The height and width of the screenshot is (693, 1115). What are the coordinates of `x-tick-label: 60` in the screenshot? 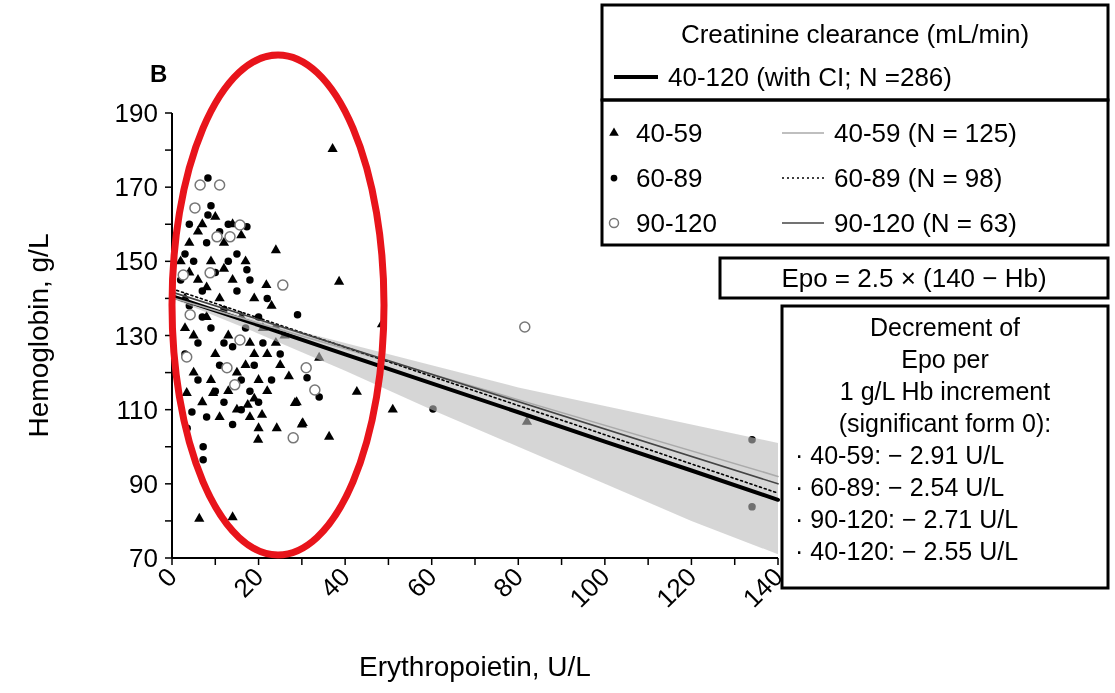 It's located at (421, 582).